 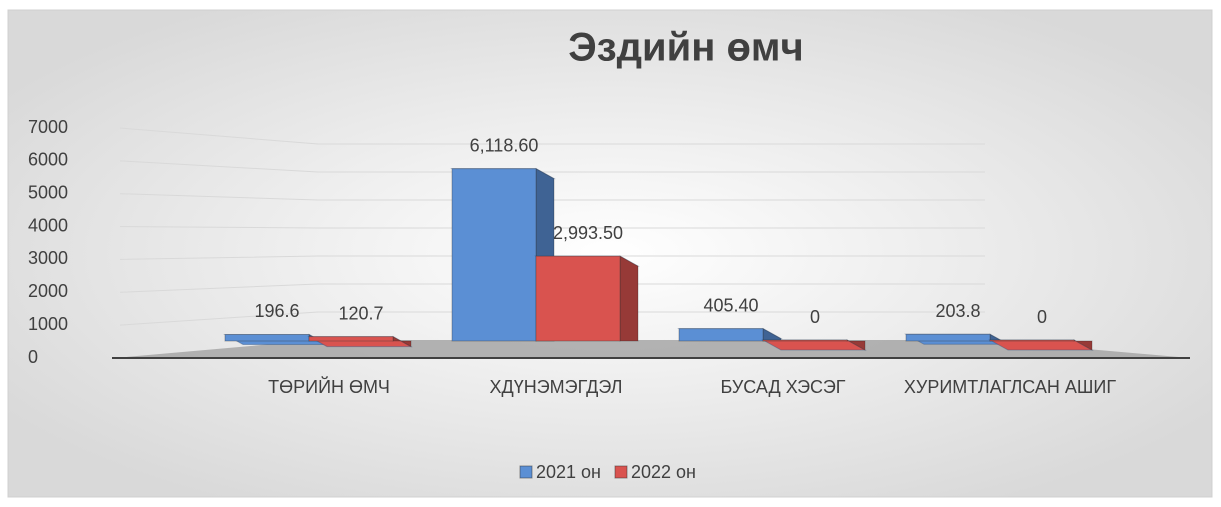 I want to click on y-tick-label: 4000, so click(x=48, y=225).